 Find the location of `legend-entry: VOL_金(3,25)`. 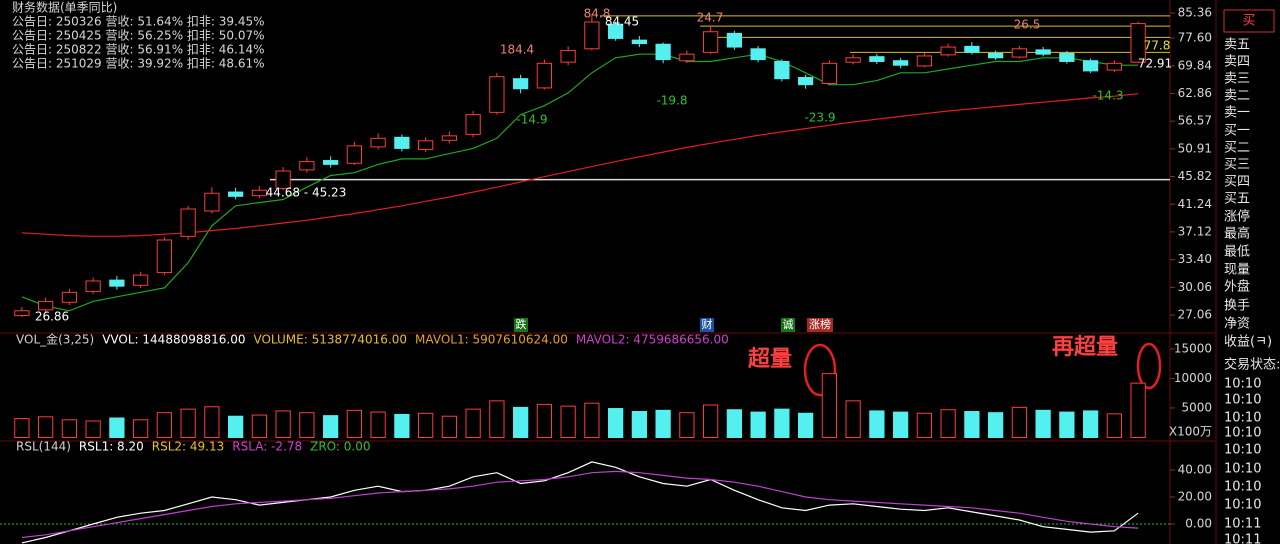

legend-entry: VOL_金(3,25) is located at coordinates (55, 339).